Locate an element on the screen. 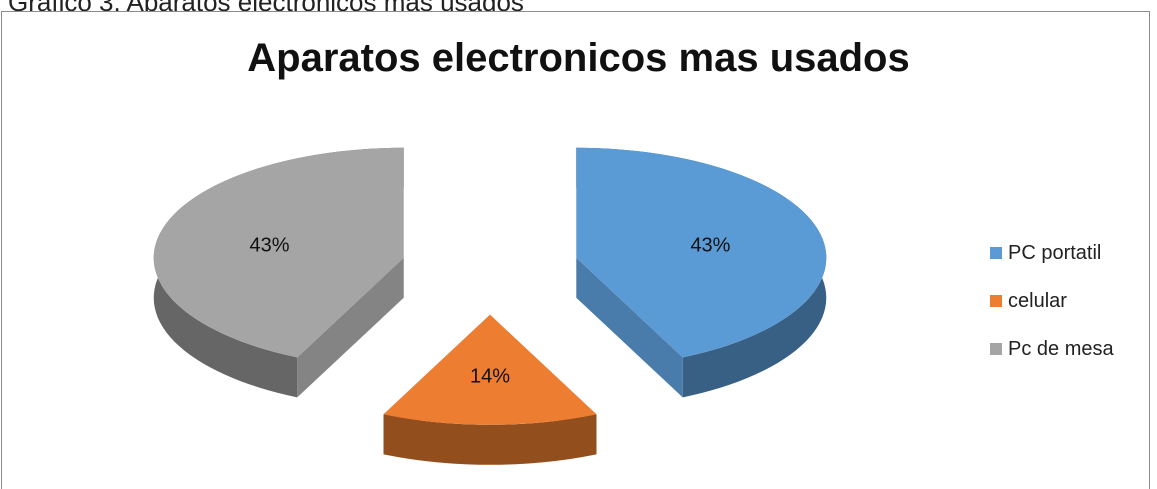  legend-item: Pc de mesa is located at coordinates (1052, 349).